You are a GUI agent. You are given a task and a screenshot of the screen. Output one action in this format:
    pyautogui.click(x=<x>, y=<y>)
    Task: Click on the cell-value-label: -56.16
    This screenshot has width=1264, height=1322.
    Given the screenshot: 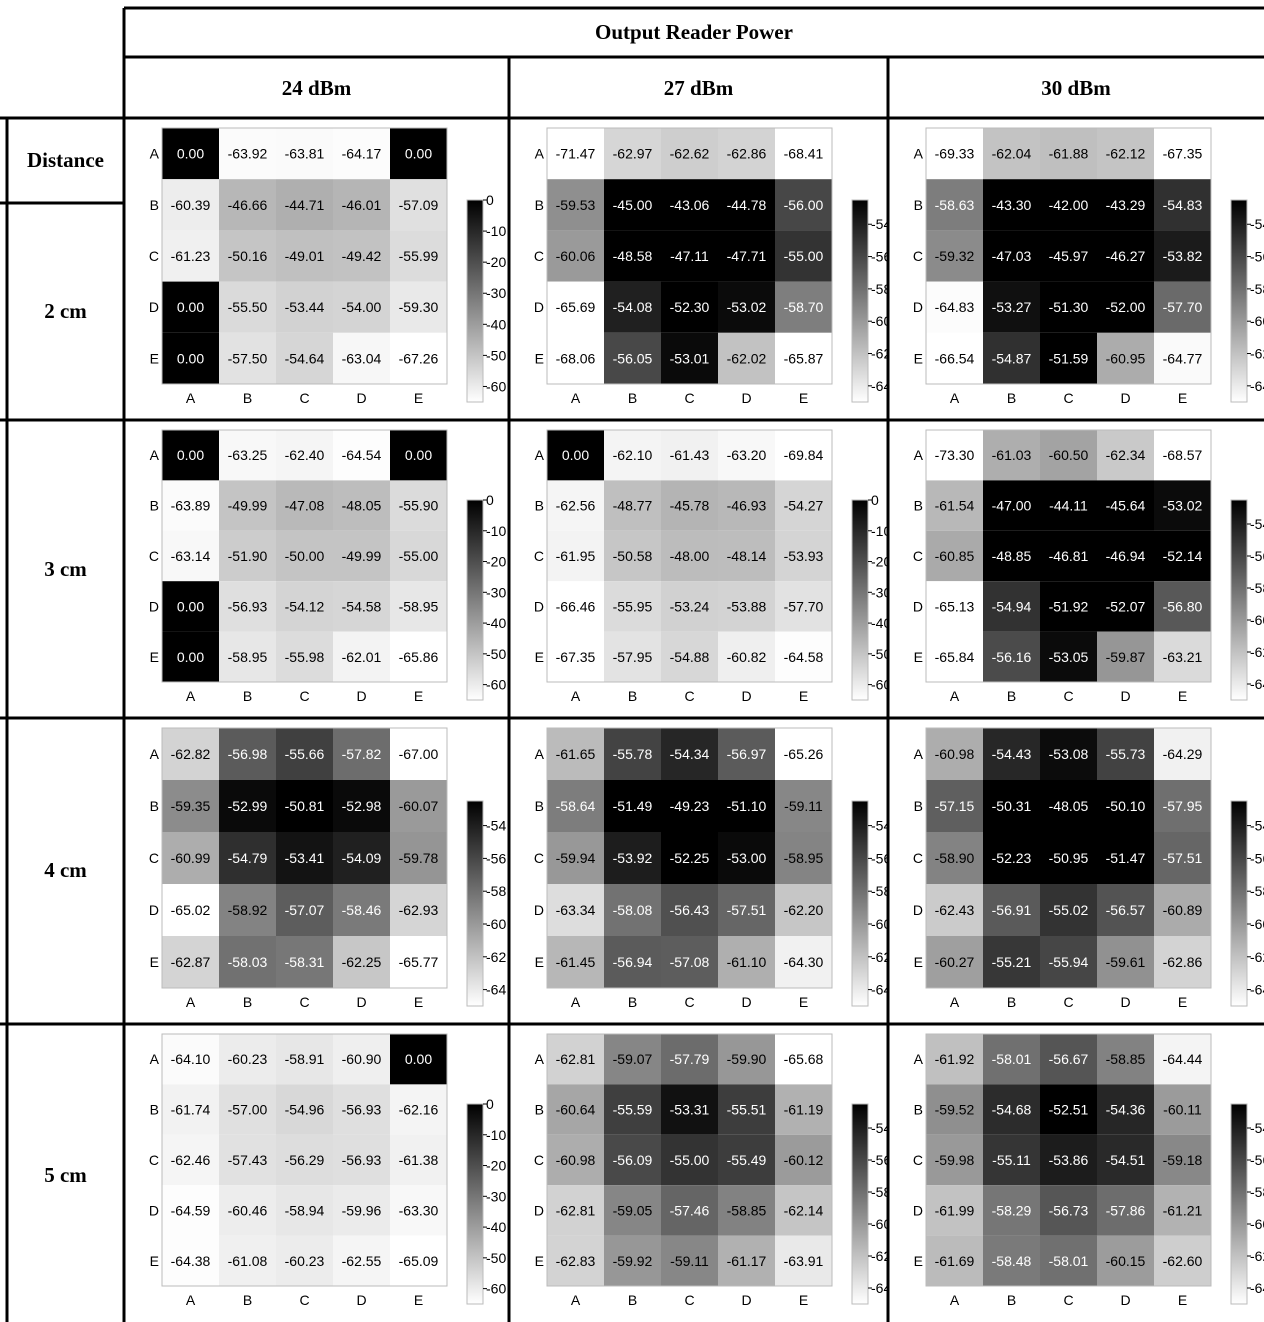 What is the action you would take?
    pyautogui.click(x=1012, y=657)
    